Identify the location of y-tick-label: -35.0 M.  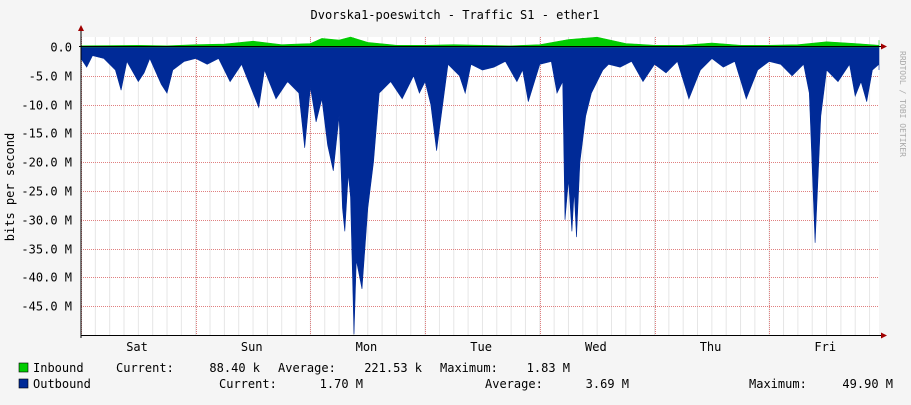
(46, 250).